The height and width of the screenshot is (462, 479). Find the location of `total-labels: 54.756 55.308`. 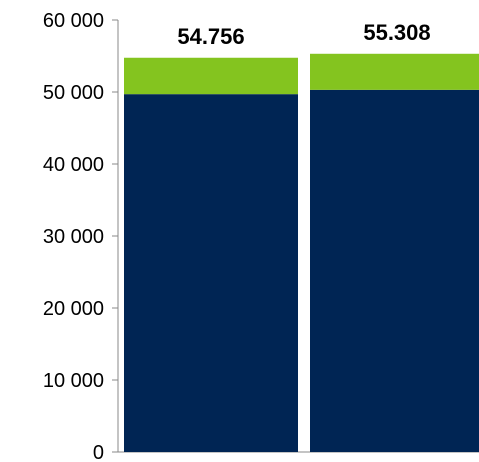

total-labels: 54.756 55.308 is located at coordinates (303, 34).